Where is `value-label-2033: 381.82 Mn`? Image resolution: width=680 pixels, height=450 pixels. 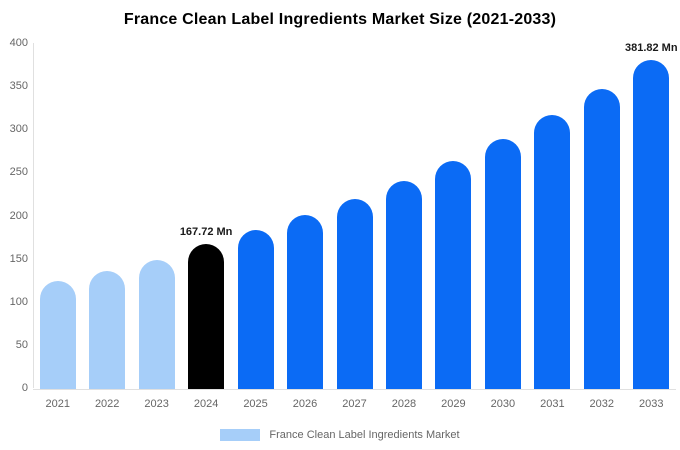 value-label-2033: 381.82 Mn is located at coordinates (651, 47).